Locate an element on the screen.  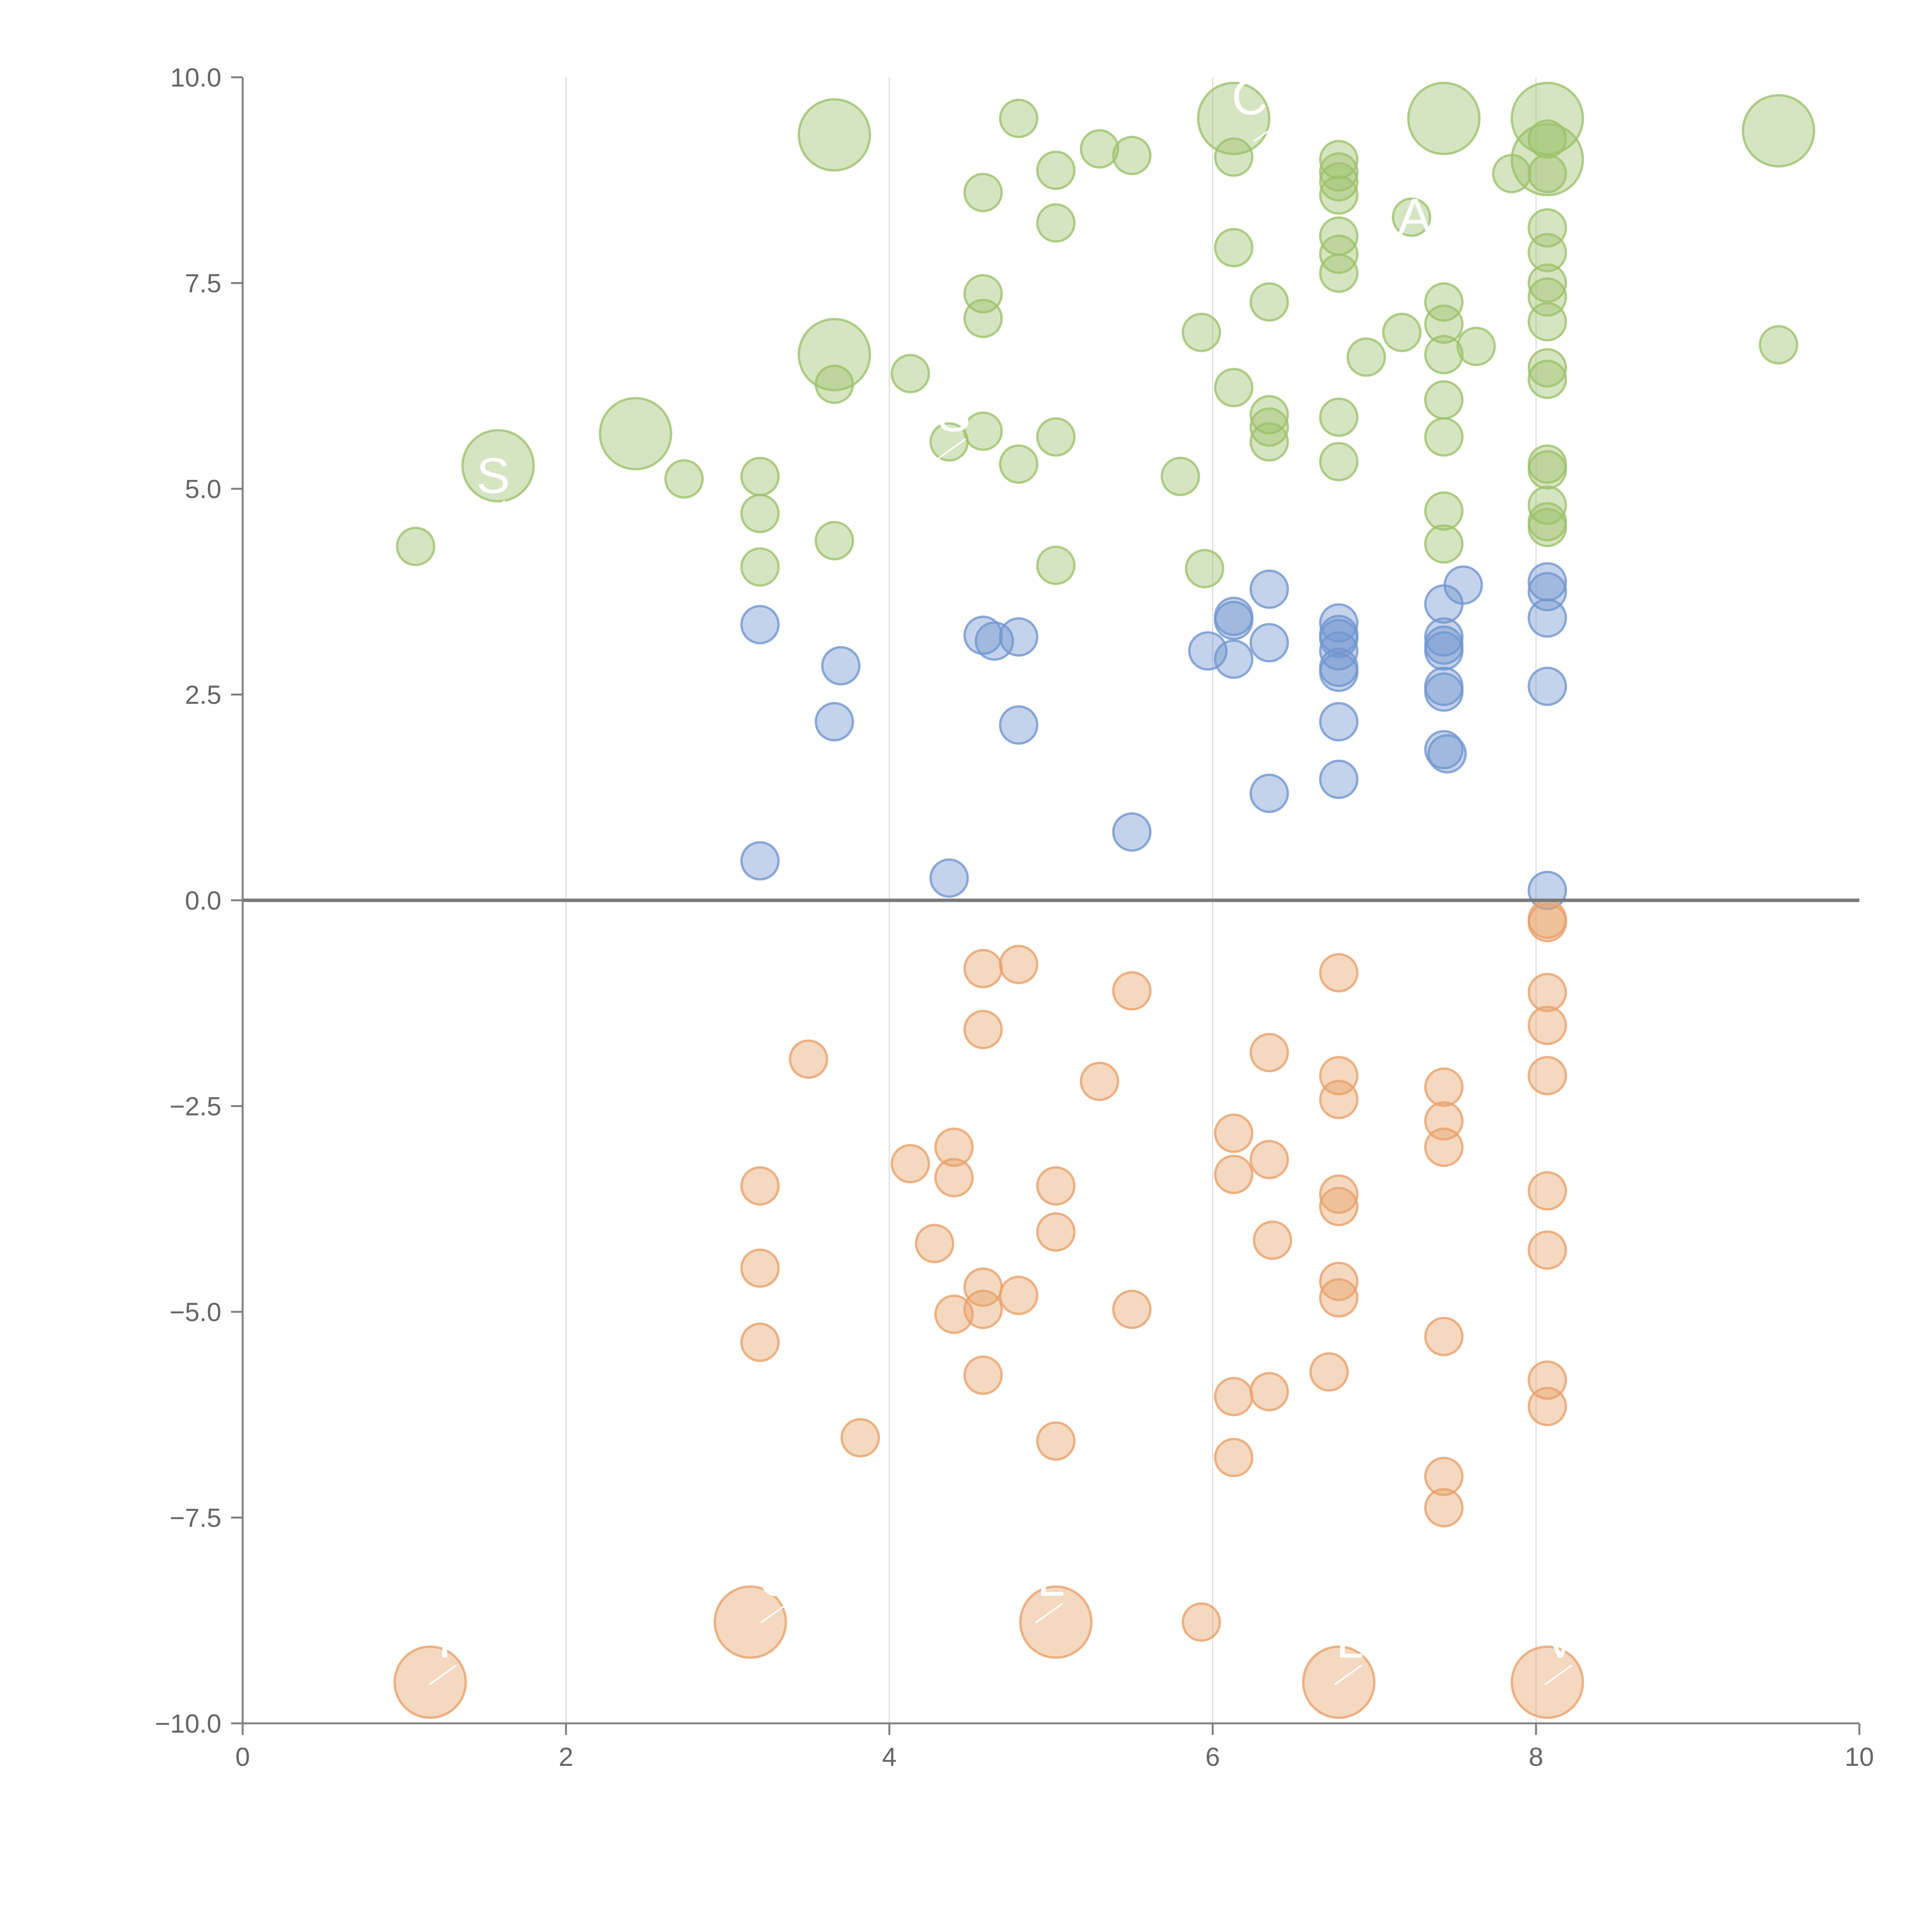
y-tick-label: −2.5 is located at coordinates (196, 1106).